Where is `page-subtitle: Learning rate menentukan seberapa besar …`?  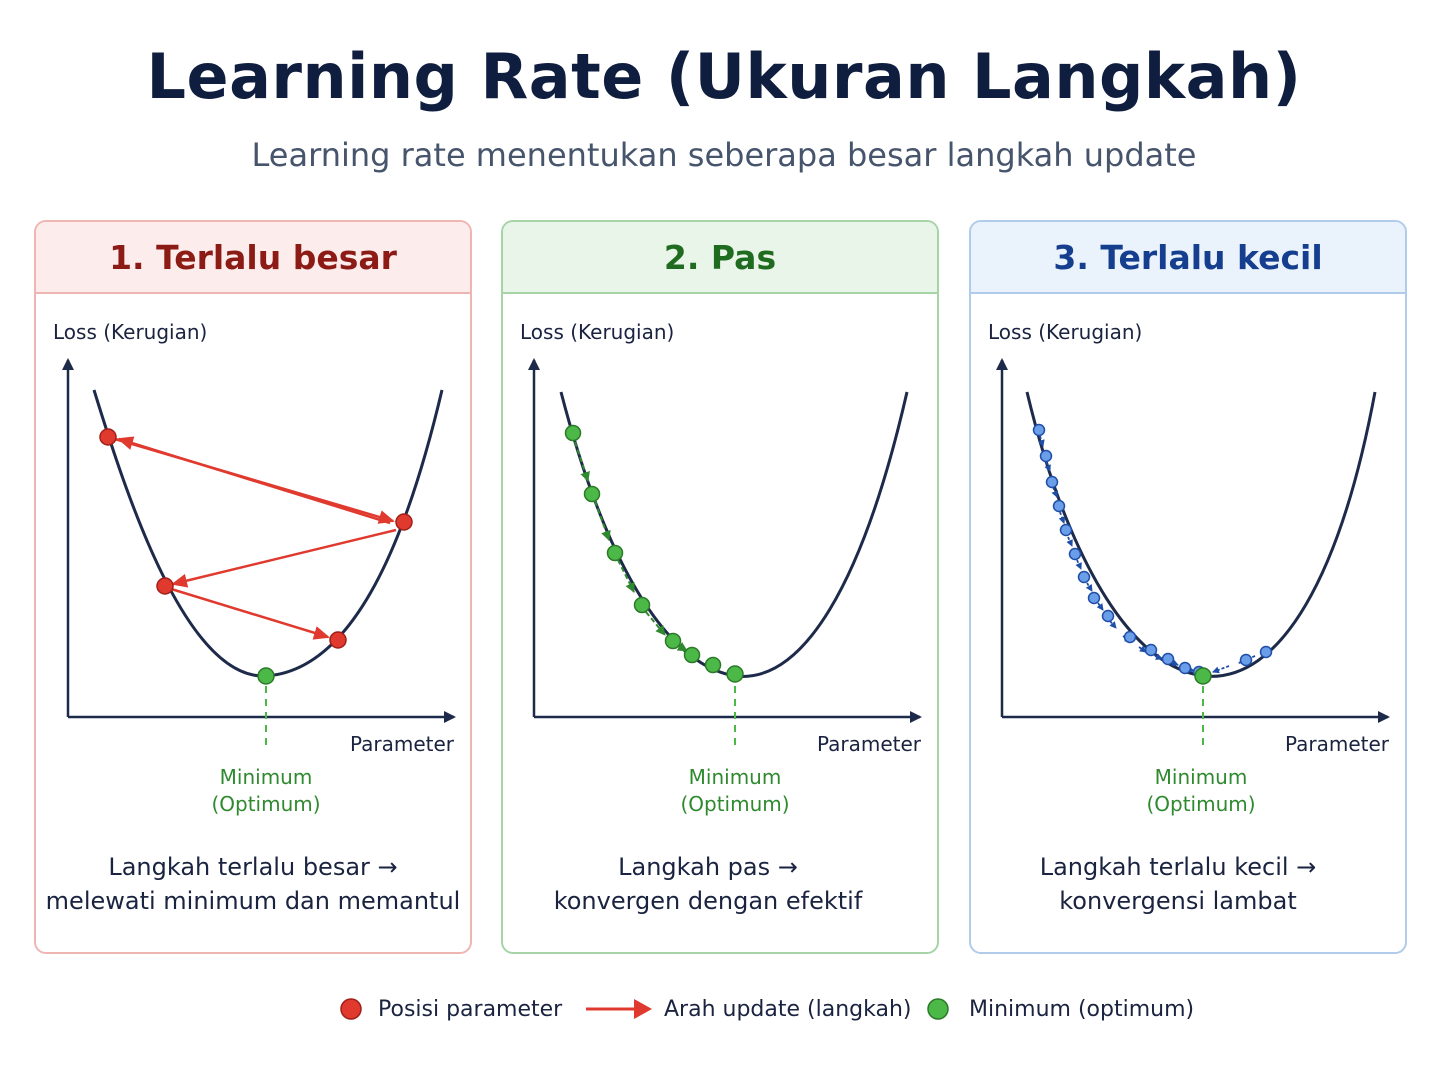
page-subtitle: Learning rate menentukan seberapa besar … is located at coordinates (724, 155).